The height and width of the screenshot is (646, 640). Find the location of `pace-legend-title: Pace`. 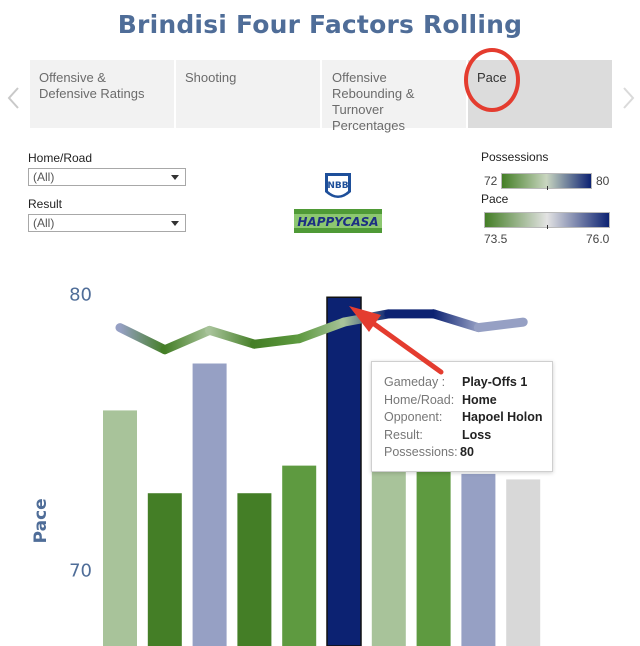

pace-legend-title: Pace is located at coordinates (495, 199).